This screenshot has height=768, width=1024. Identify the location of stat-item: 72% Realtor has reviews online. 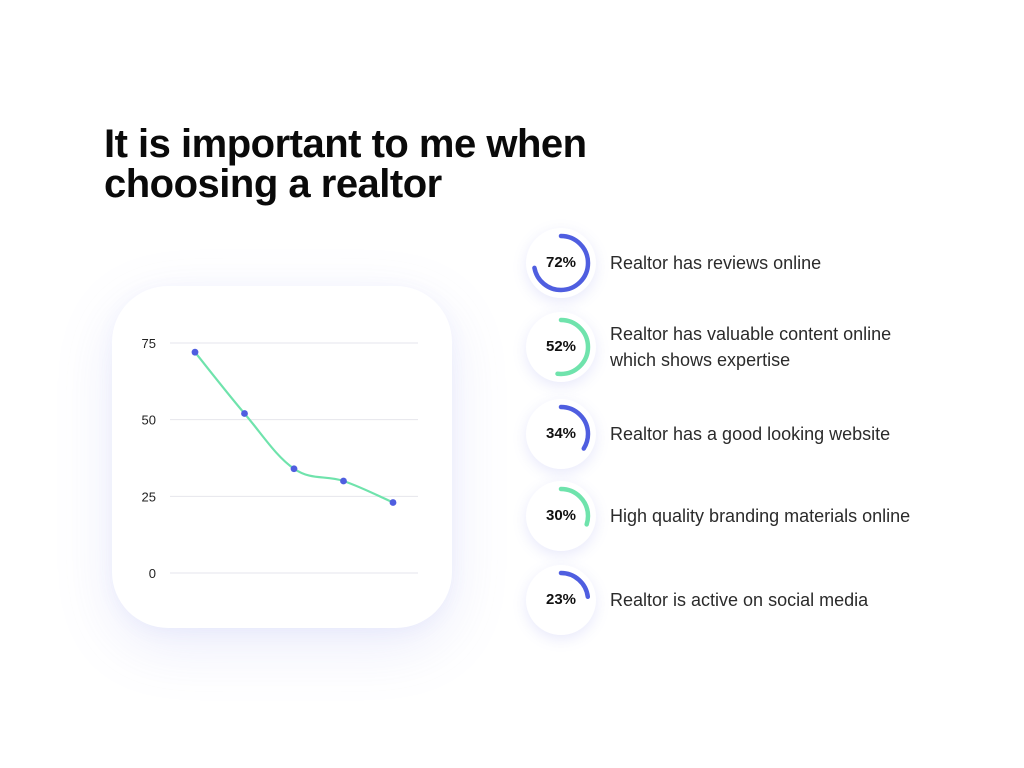
(736, 263).